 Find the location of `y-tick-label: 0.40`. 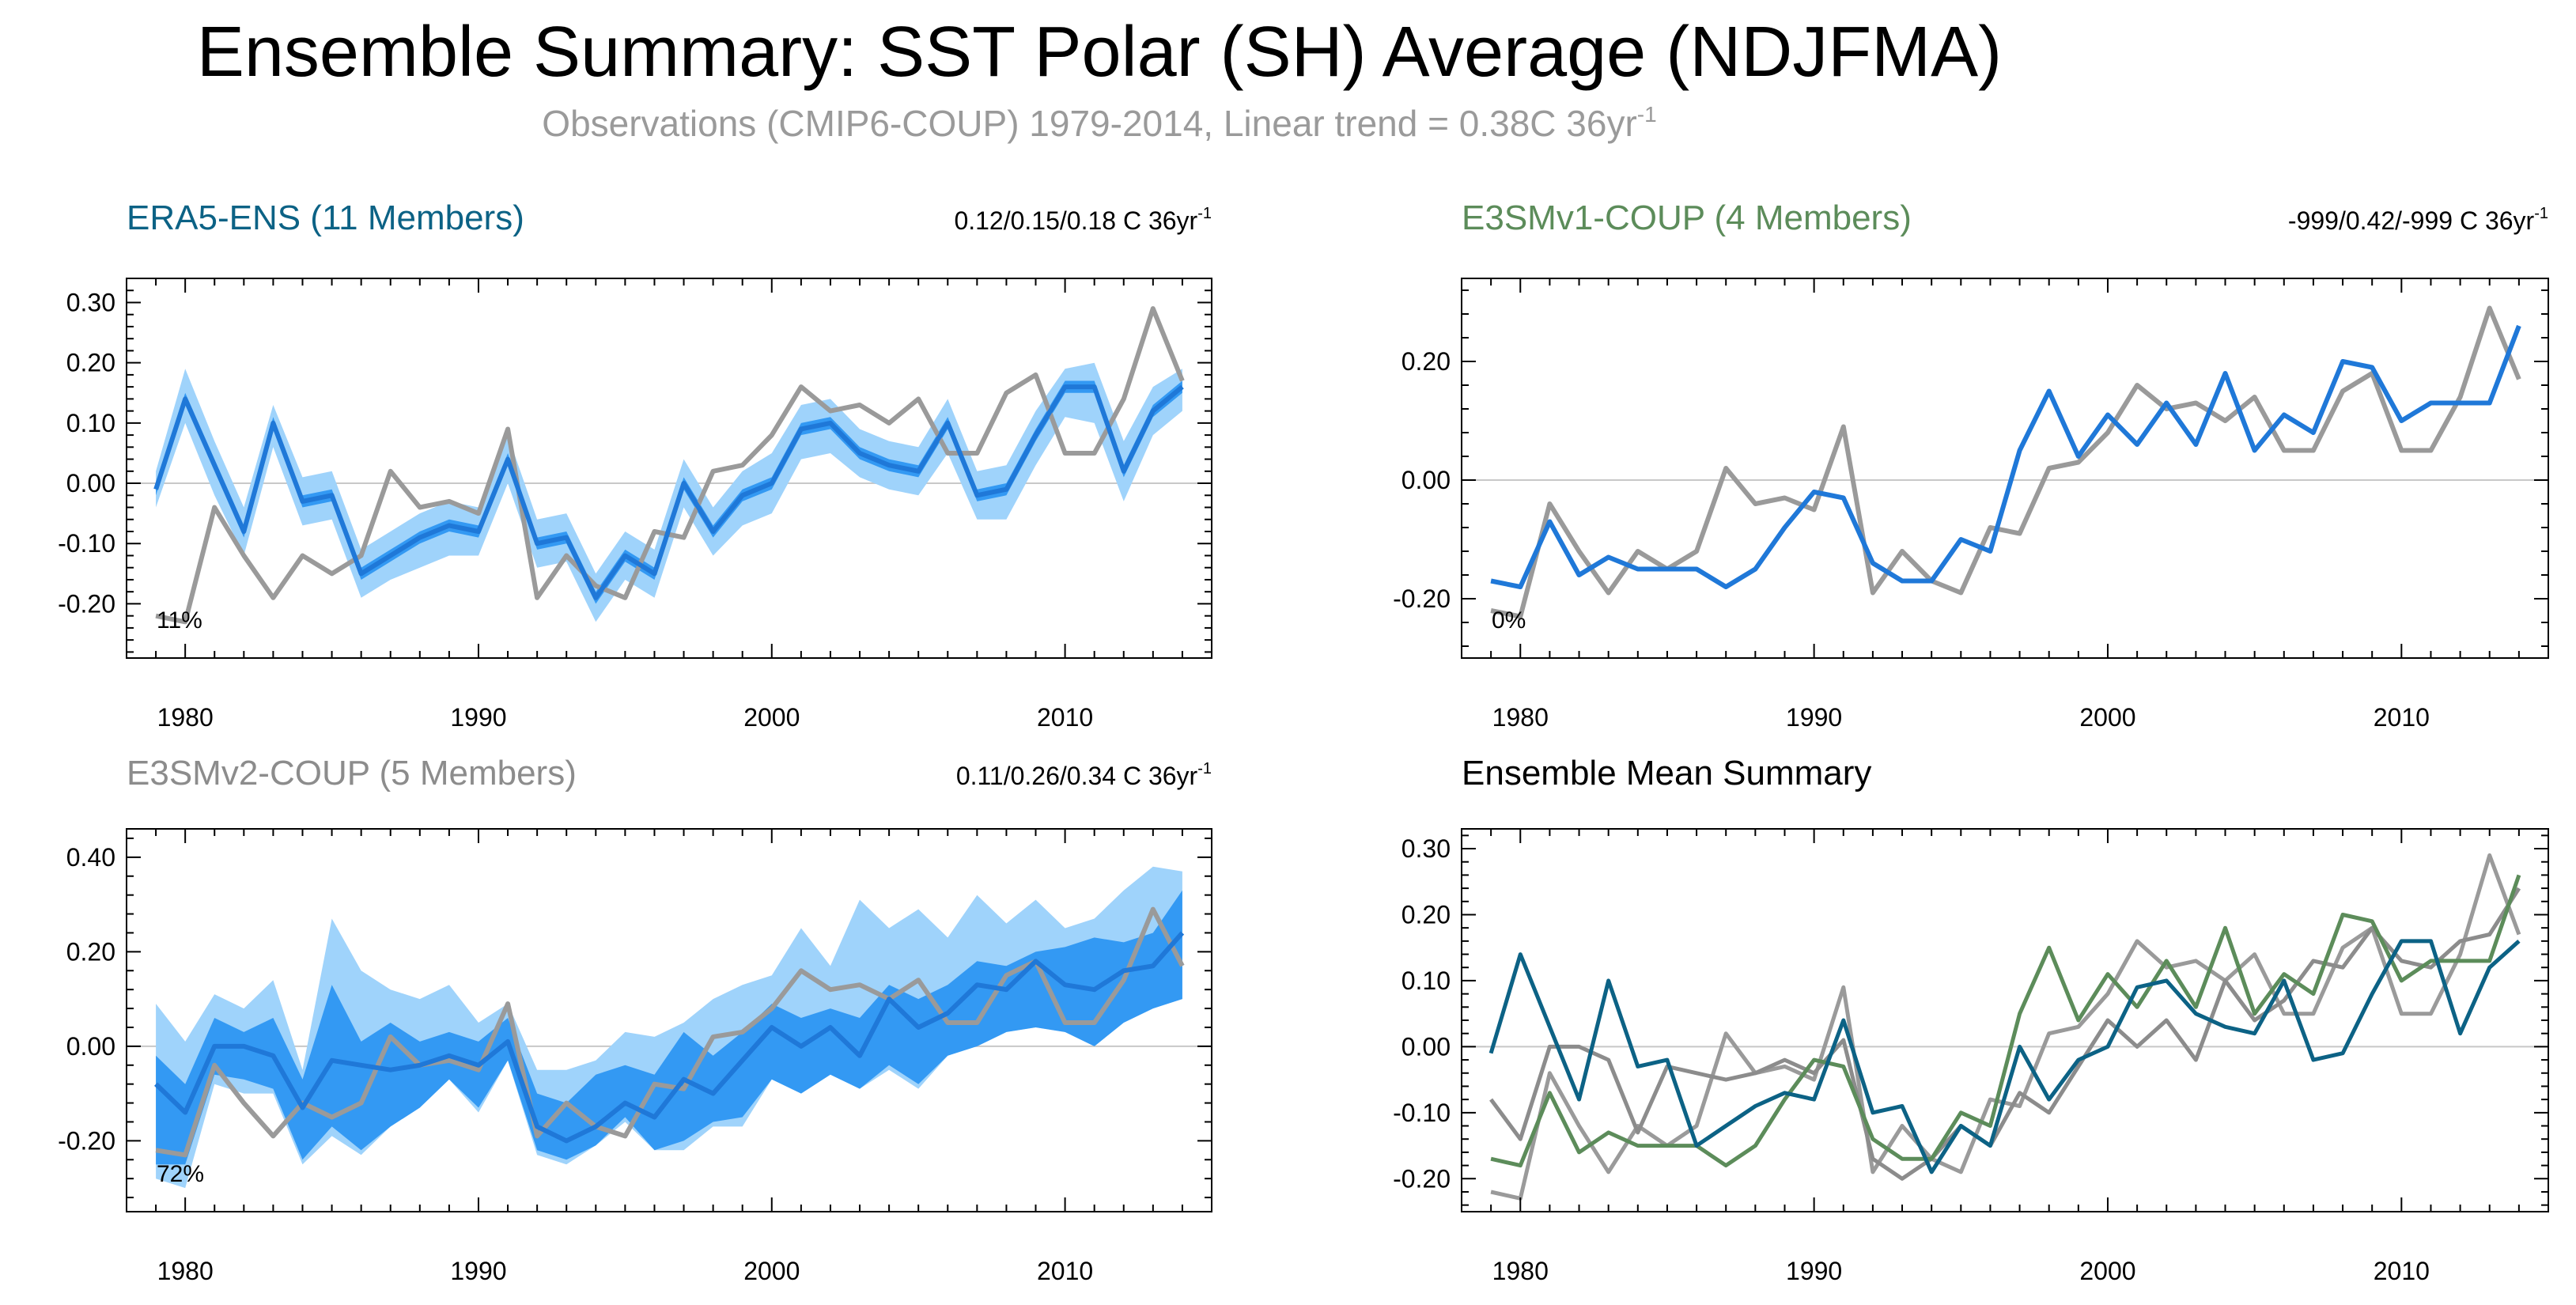

y-tick-label: 0.40 is located at coordinates (90, 858).